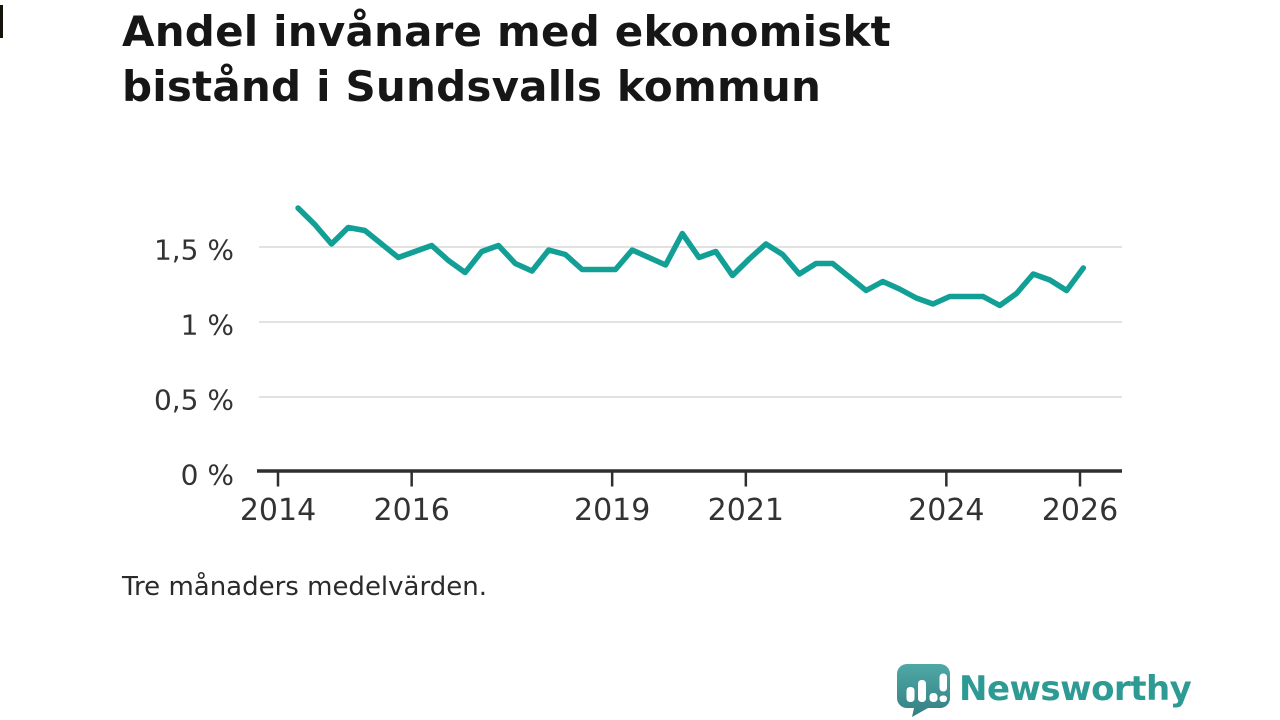  I want to click on left-edge-mark, so click(1, 21).